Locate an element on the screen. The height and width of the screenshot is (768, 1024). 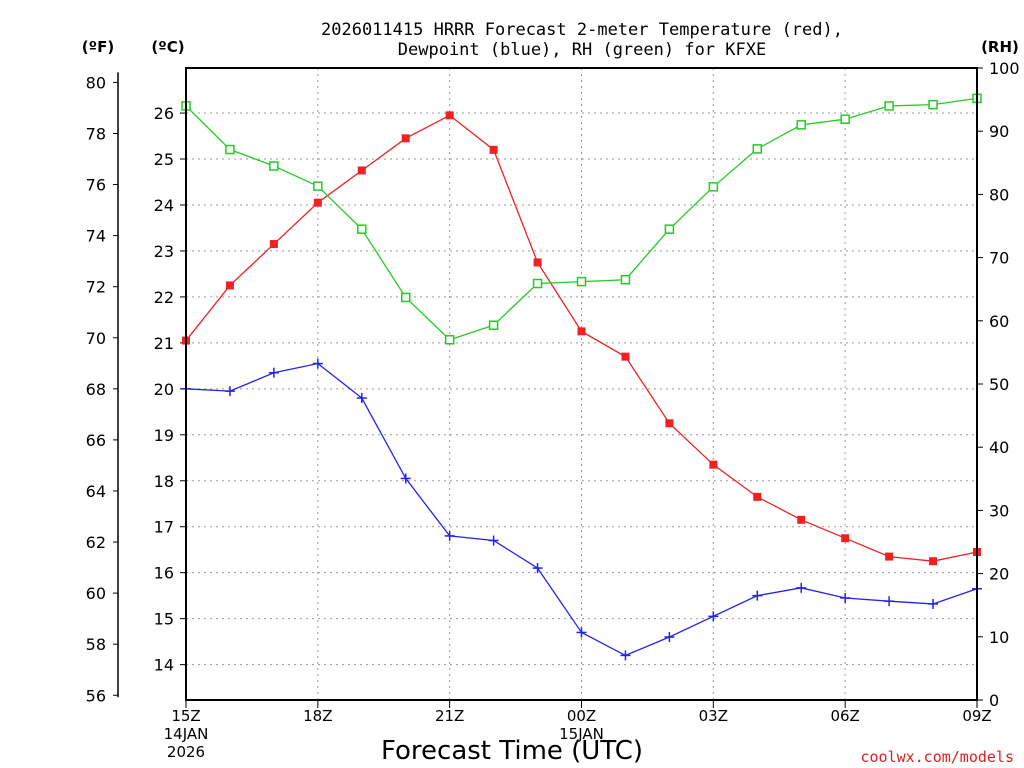
x-tick-label: 2026 is located at coordinates (186, 752).